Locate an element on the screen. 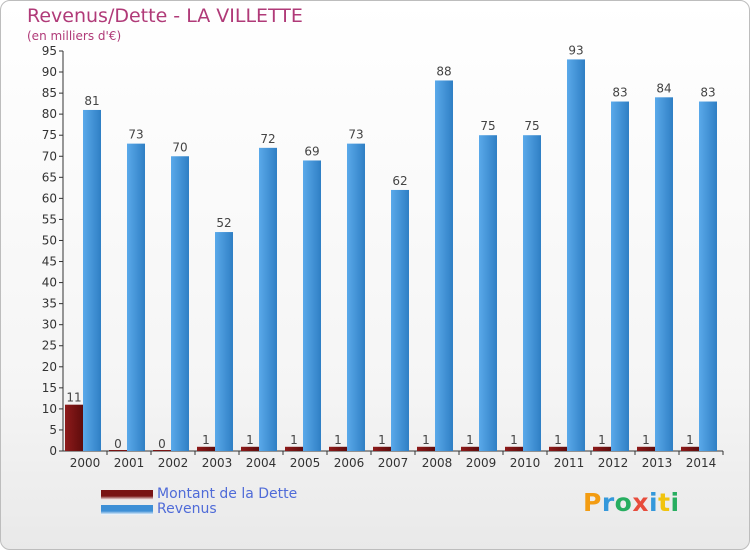  y-tick-label: 85 is located at coordinates (49, 93).